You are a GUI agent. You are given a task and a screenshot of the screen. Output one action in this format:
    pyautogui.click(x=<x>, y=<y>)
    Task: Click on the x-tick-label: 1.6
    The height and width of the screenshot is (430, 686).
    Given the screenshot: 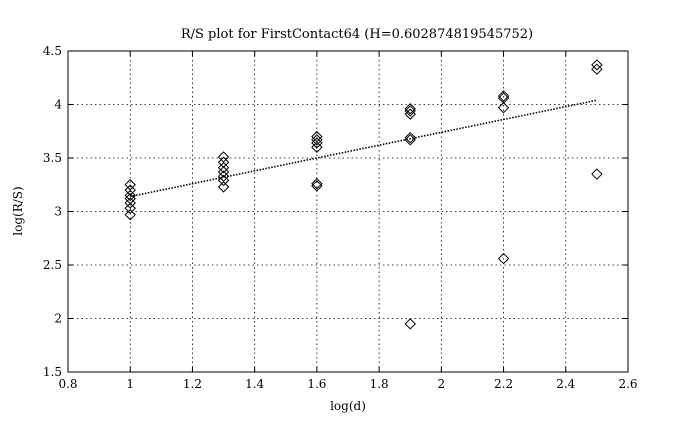 What is the action you would take?
    pyautogui.click(x=316, y=384)
    